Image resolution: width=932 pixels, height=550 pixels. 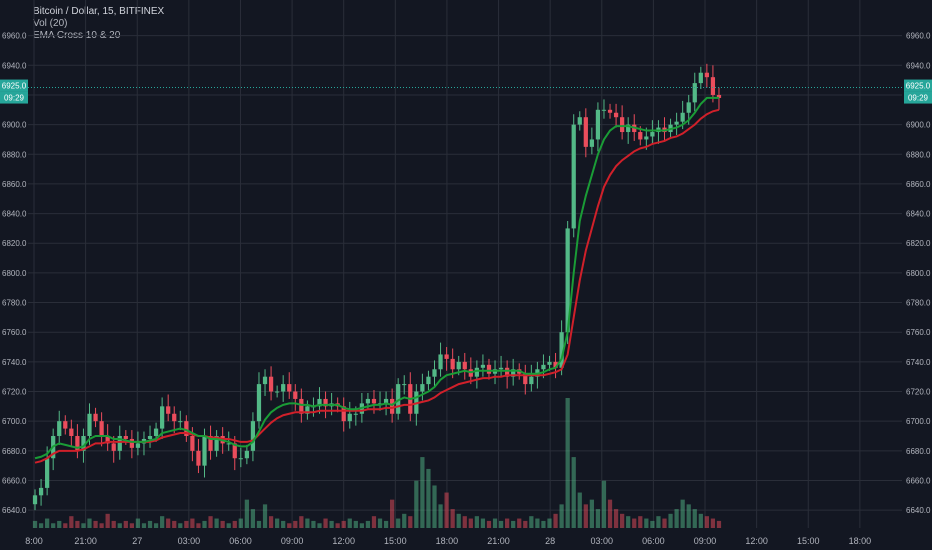 What do you see at coordinates (240, 541) in the screenshot?
I see `x-tick-label: 06:00` at bounding box center [240, 541].